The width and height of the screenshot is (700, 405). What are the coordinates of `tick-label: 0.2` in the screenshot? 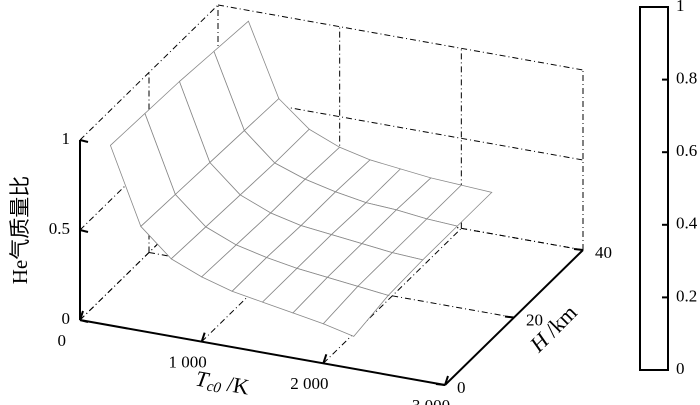 It's located at (686, 295).